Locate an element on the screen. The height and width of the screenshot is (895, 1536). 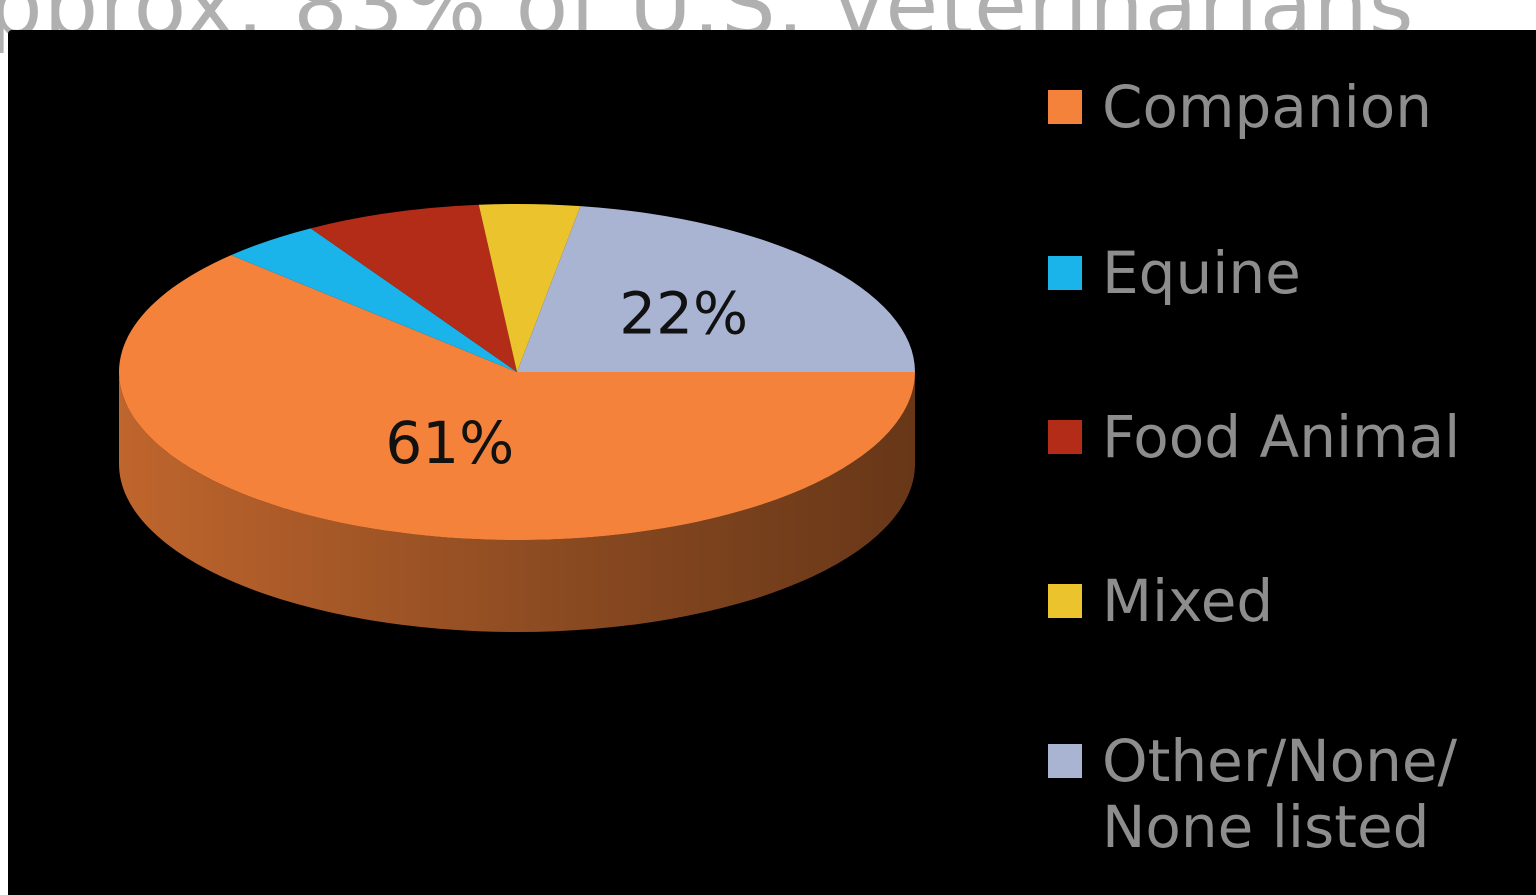
pie-slice-other-none-none-listed is located at coordinates (716, 289).